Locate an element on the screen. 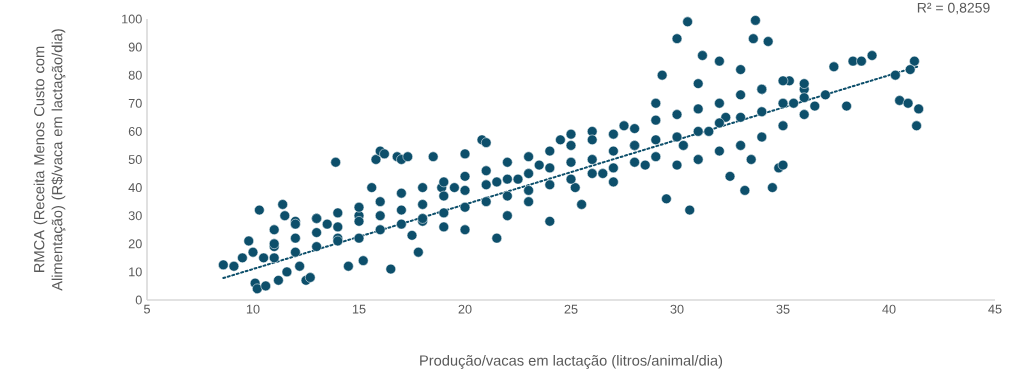 The image size is (1024, 389). x-tick-label: 10 is located at coordinates (253, 309).